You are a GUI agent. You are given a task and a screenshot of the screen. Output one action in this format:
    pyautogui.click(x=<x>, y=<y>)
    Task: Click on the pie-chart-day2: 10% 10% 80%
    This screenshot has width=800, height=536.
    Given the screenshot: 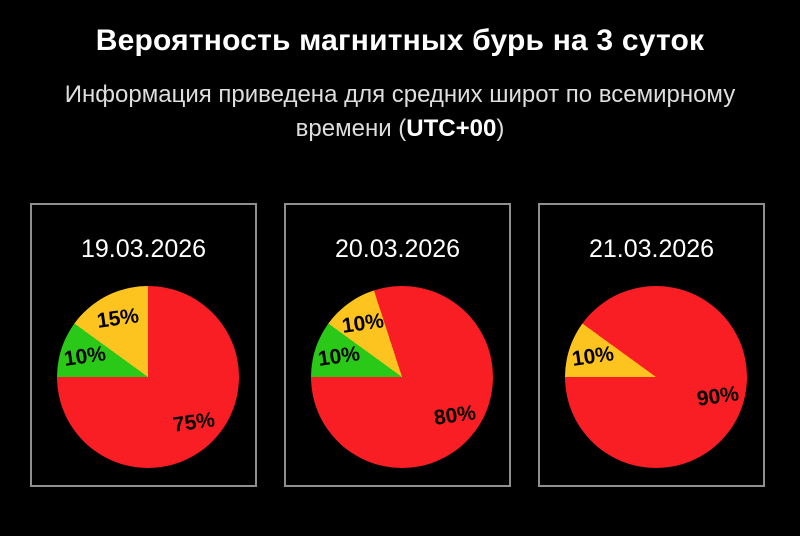 What is the action you would take?
    pyautogui.click(x=401, y=377)
    